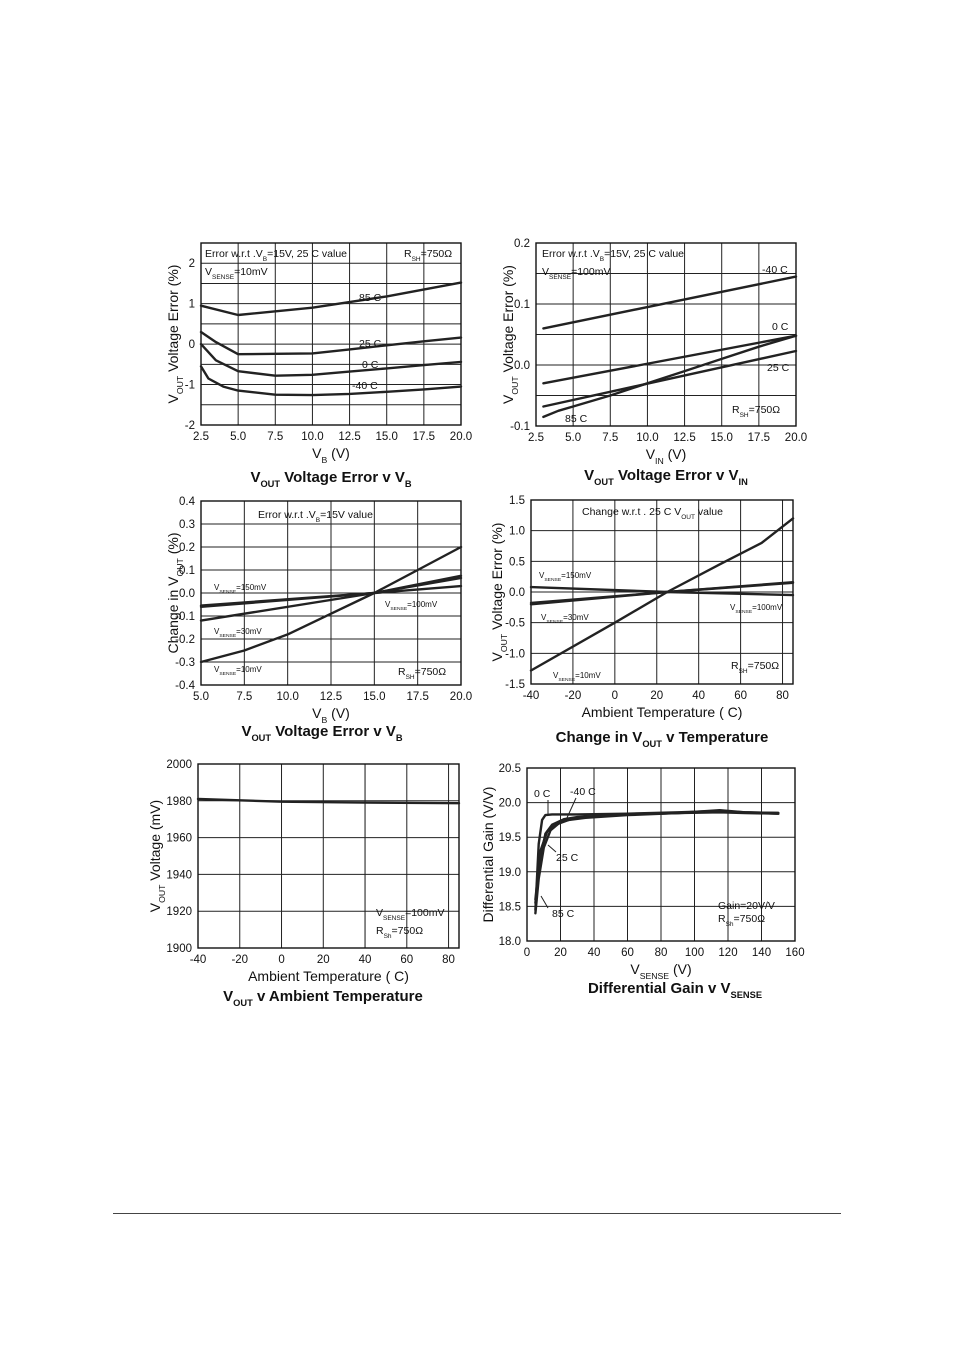 The width and height of the screenshot is (954, 1350). Describe the element at coordinates (370, 344) in the screenshot. I see `series-label: 25 C` at that location.